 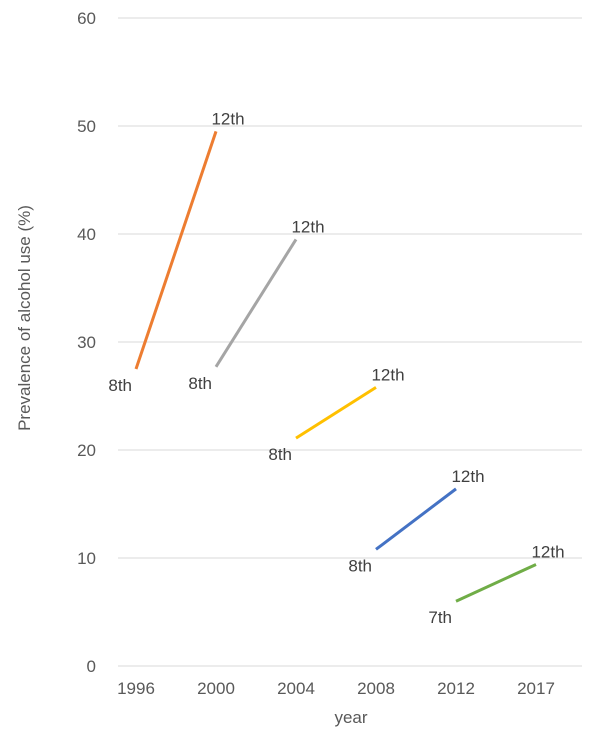 What do you see at coordinates (136, 688) in the screenshot?
I see `x-tick-label: 1996` at bounding box center [136, 688].